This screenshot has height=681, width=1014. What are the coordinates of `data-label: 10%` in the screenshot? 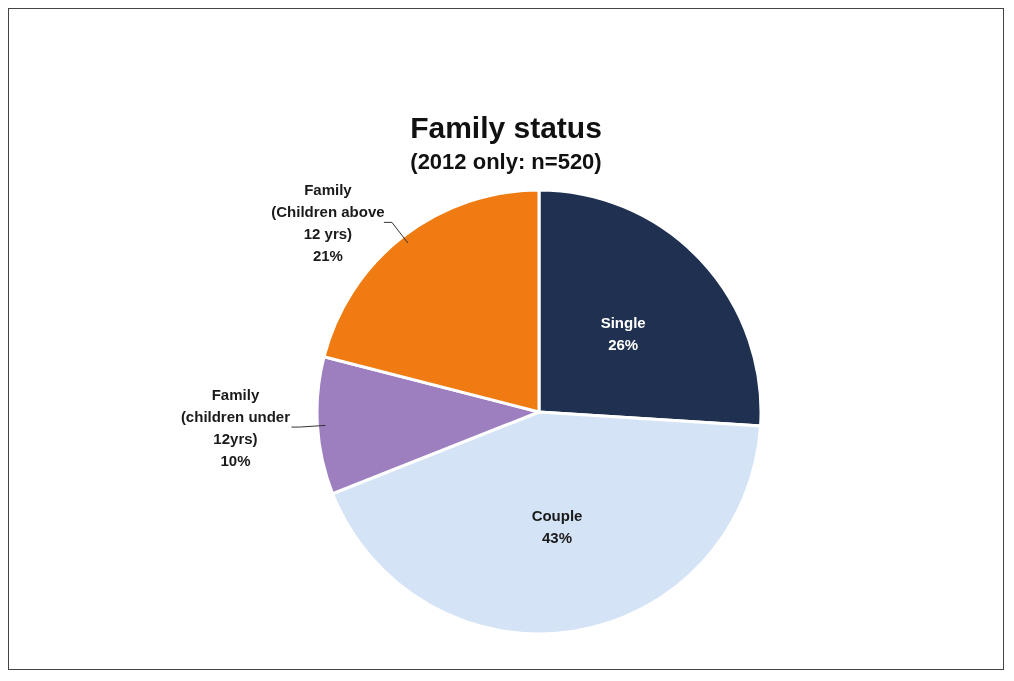 It's located at (235, 460).